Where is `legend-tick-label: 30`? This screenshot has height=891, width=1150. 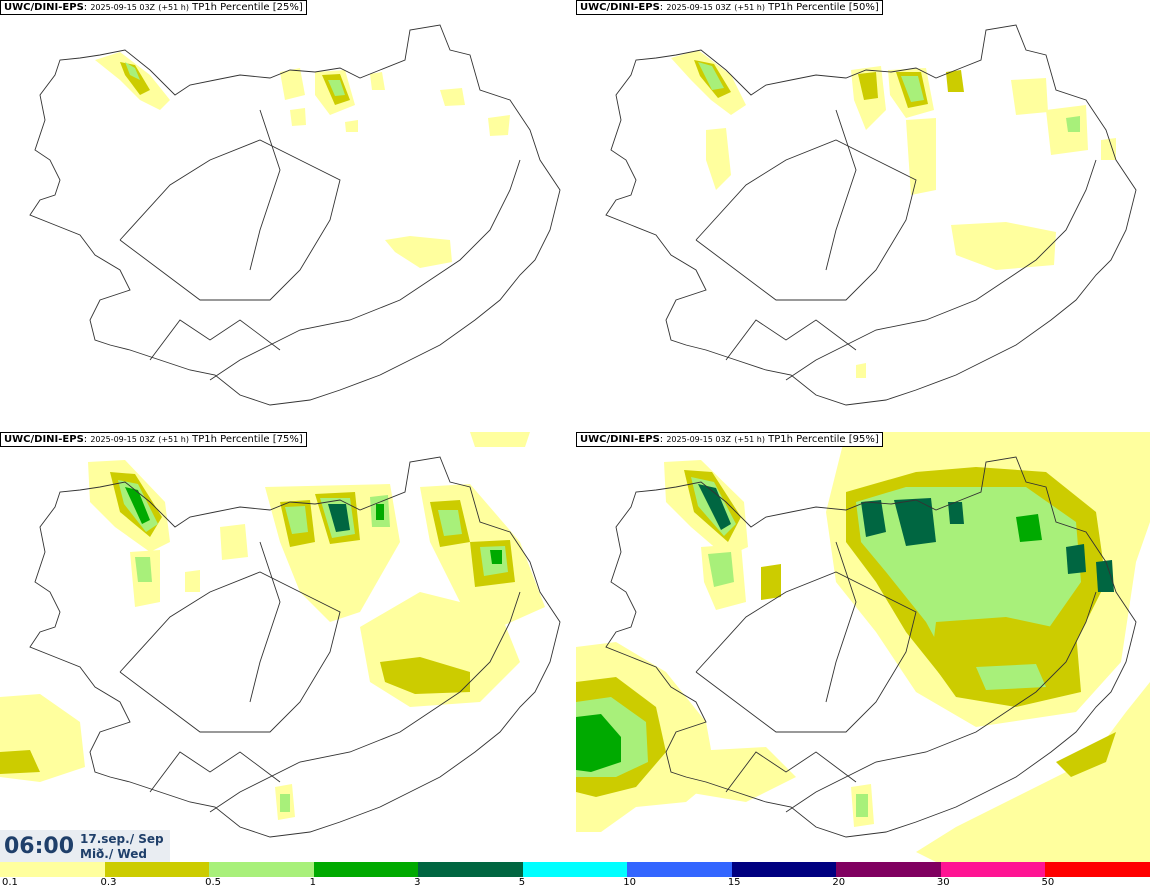 legend-tick-label: 30 is located at coordinates (943, 882).